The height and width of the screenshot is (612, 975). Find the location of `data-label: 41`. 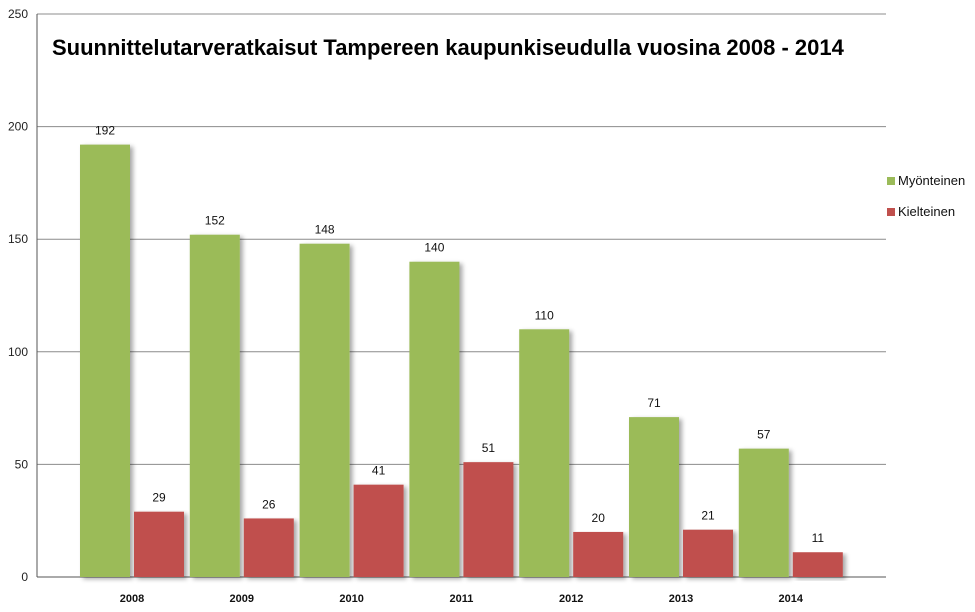

data-label: 41 is located at coordinates (379, 471).